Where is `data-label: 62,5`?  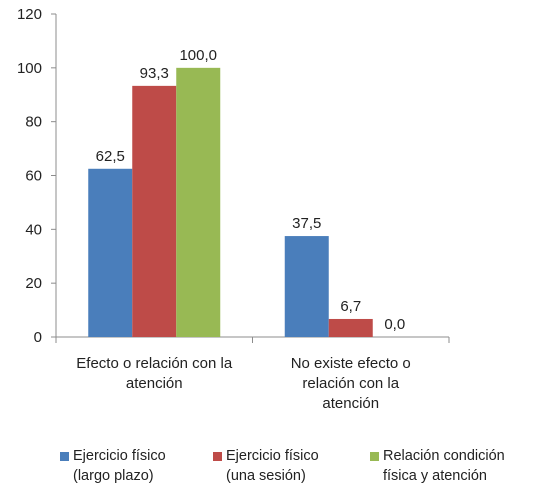 data-label: 62,5 is located at coordinates (110, 156).